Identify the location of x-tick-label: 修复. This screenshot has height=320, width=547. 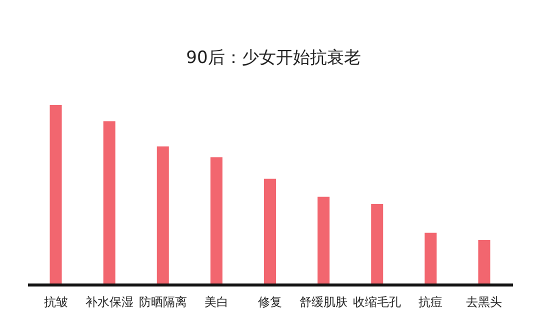
(270, 302).